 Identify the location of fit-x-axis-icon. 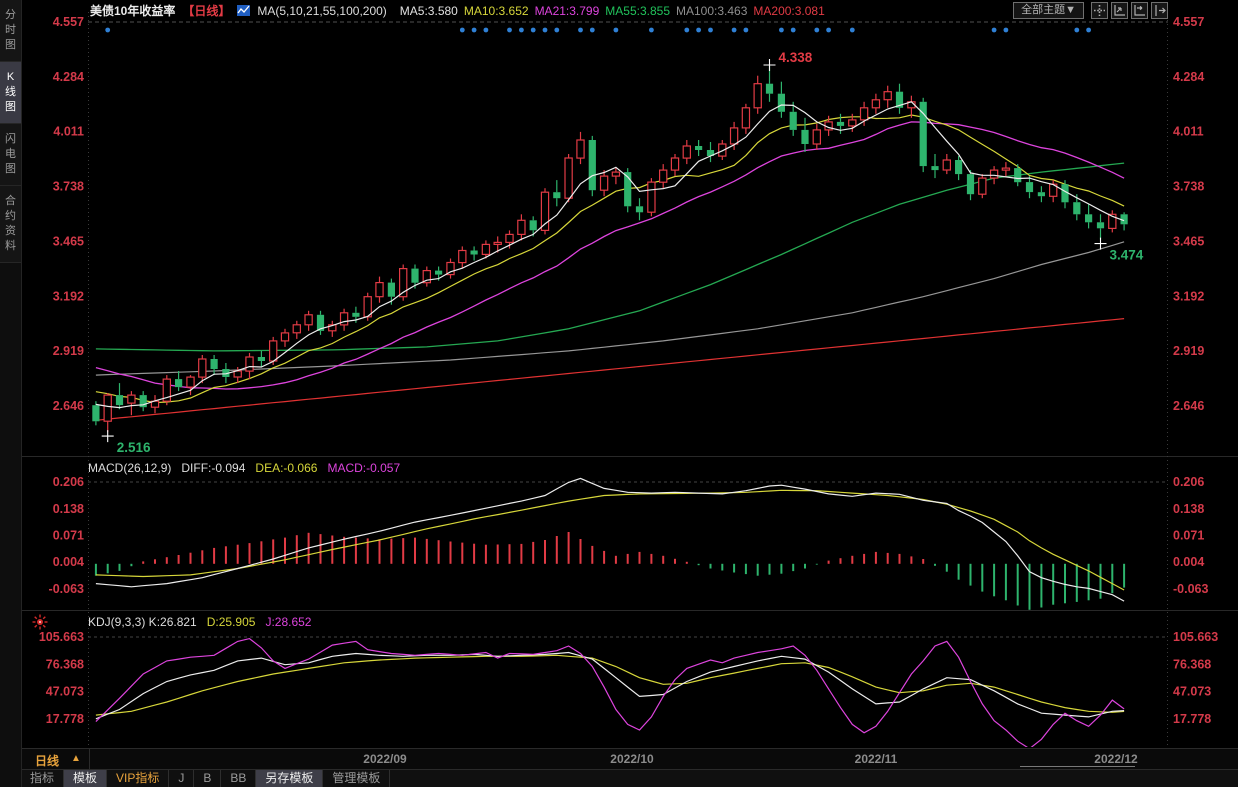
(1119, 10).